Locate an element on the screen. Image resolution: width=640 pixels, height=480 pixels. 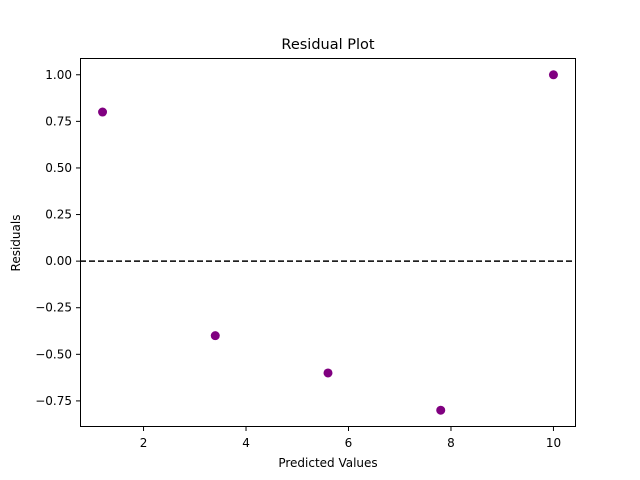
x-axis-label: Predicted Values is located at coordinates (327, 463).